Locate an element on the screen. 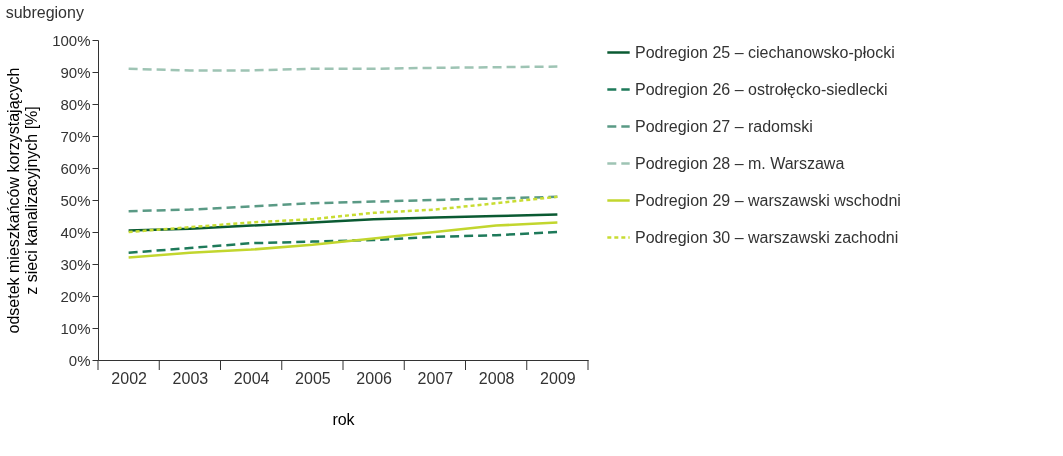 Image resolution: width=1063 pixels, height=456 pixels. y-tick-label: 10% is located at coordinates (75, 328).